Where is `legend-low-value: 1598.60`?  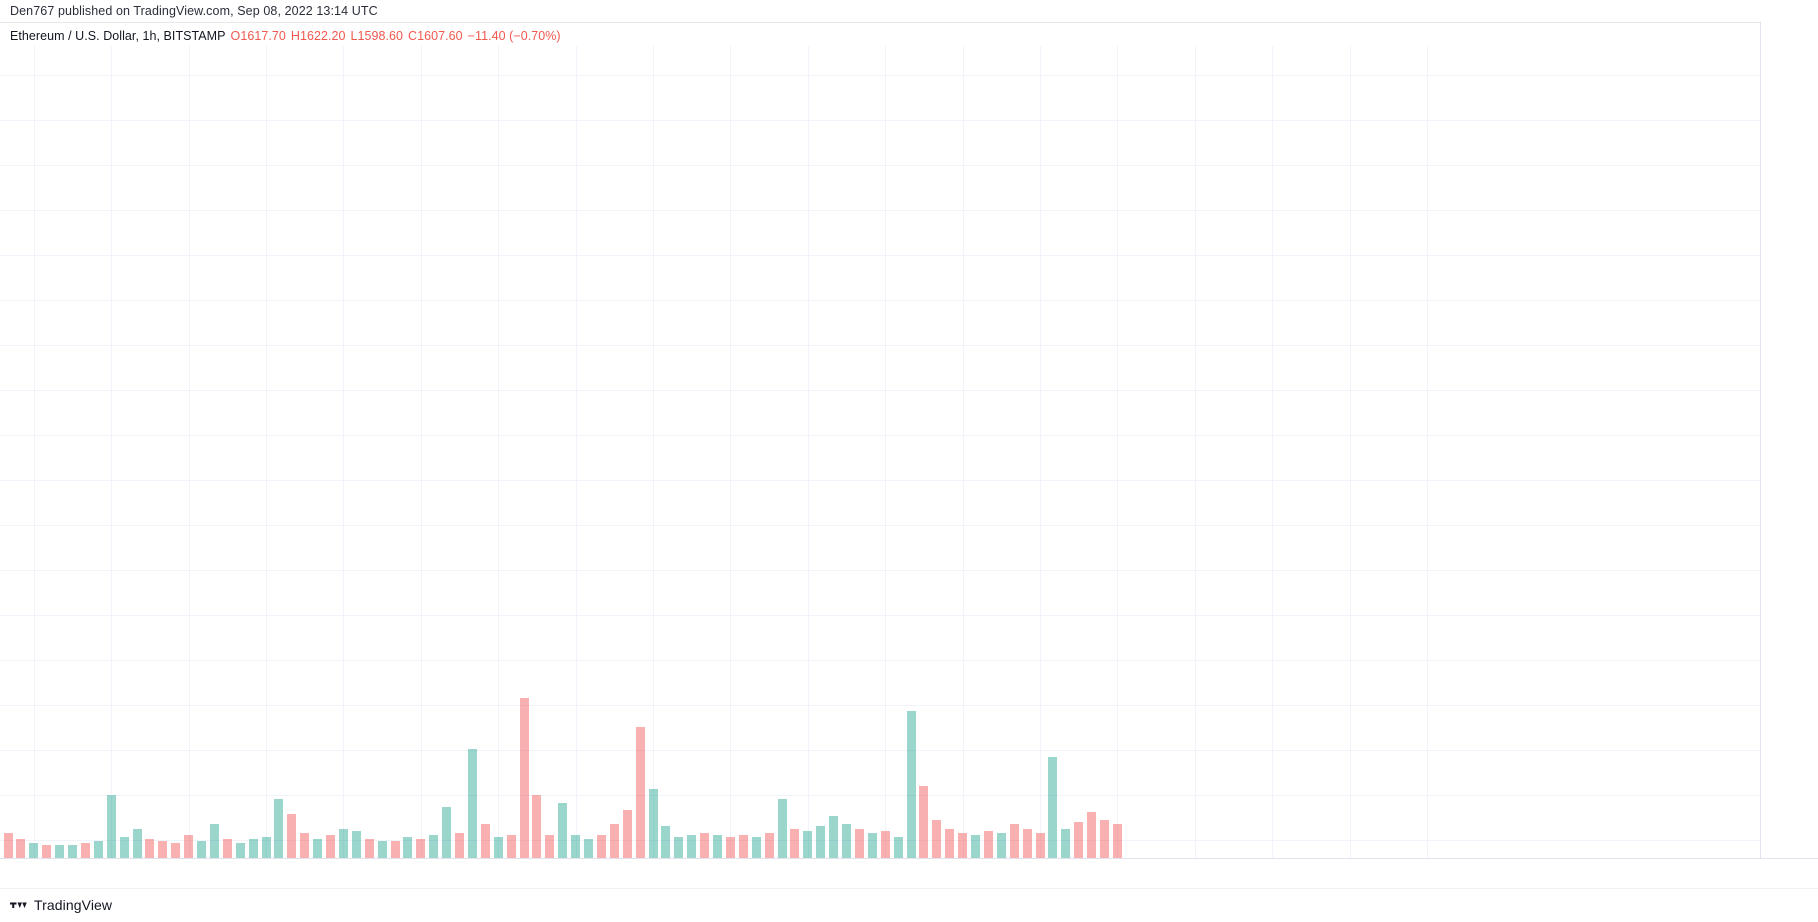
legend-low-value: 1598.60 is located at coordinates (380, 36).